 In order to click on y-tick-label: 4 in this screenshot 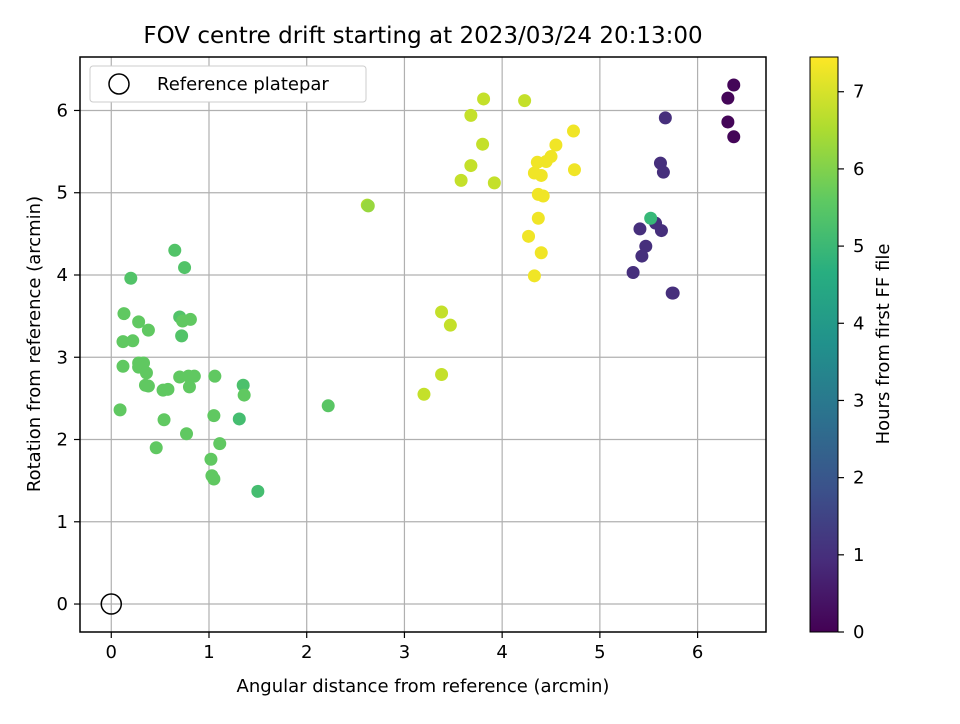, I will do `click(62, 275)`.